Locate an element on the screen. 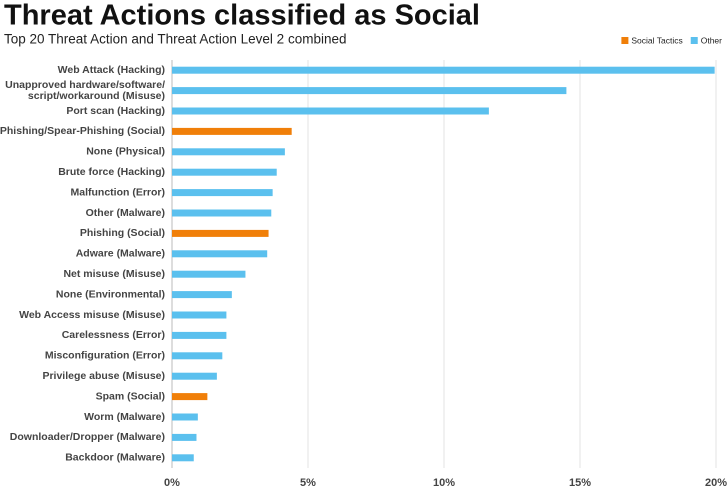 The width and height of the screenshot is (728, 490). x-tick-label: 0% is located at coordinates (172, 483).